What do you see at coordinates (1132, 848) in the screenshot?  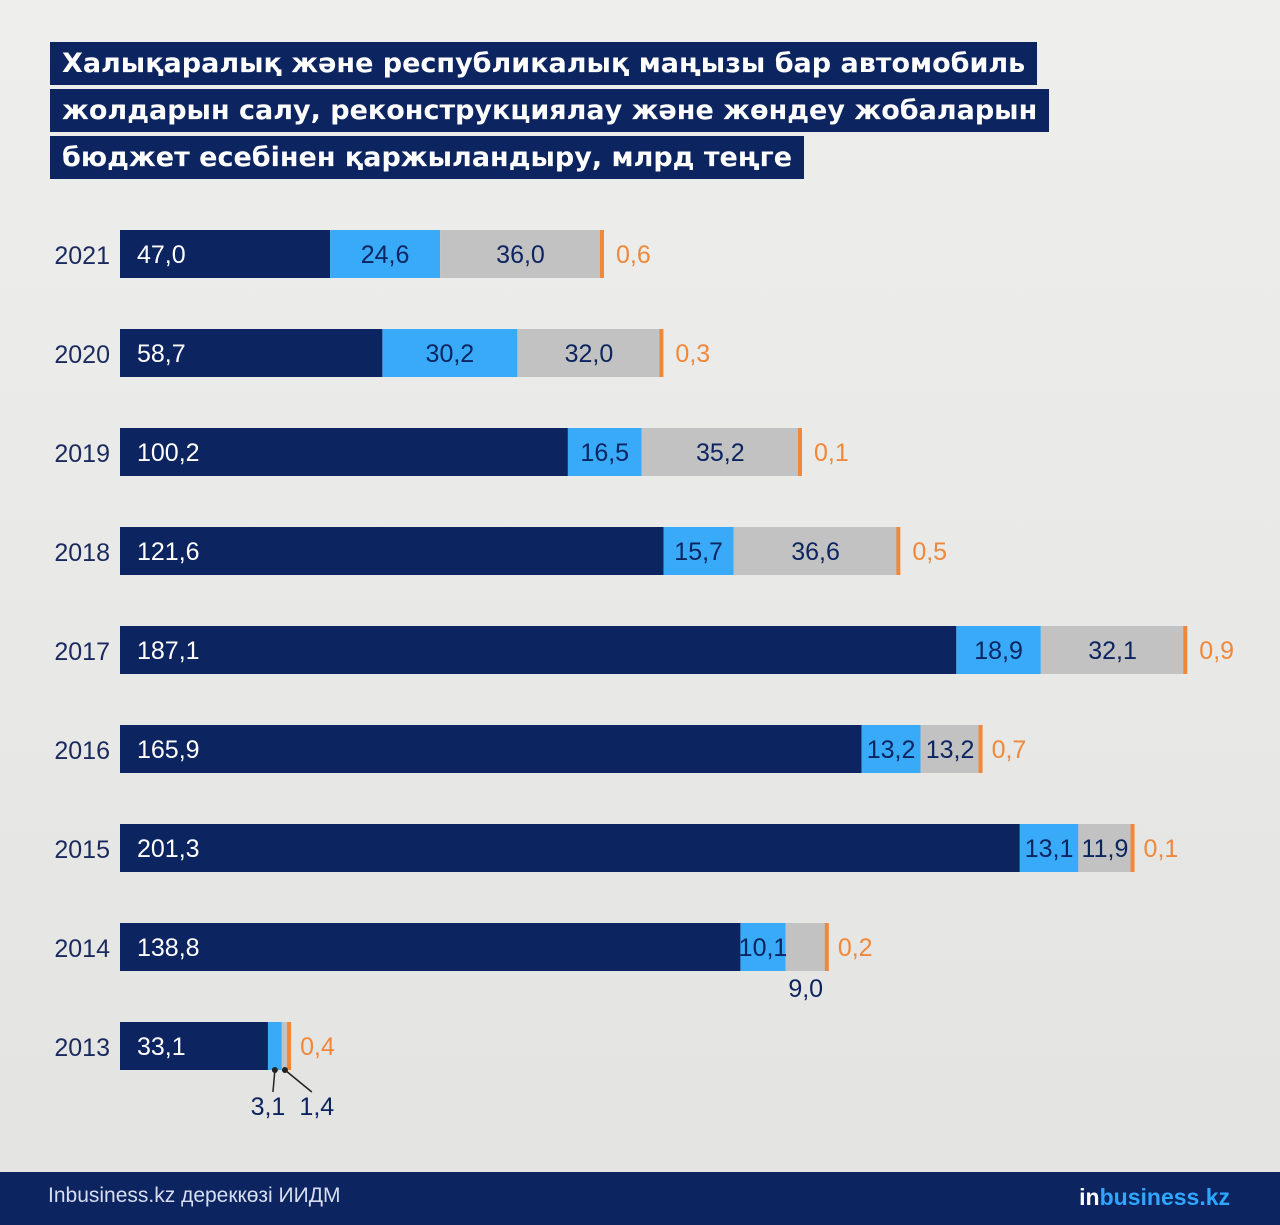 I see `bar-orange-2015` at bounding box center [1132, 848].